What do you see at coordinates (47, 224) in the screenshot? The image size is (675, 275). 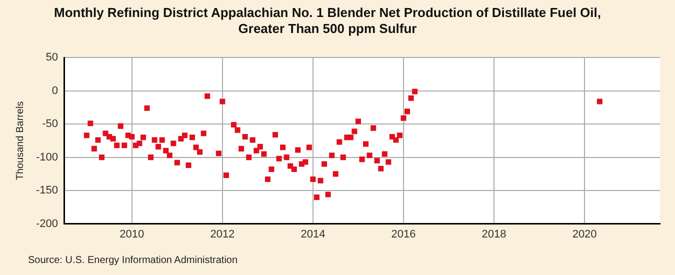 I see `y-tick-label: -200` at bounding box center [47, 224].